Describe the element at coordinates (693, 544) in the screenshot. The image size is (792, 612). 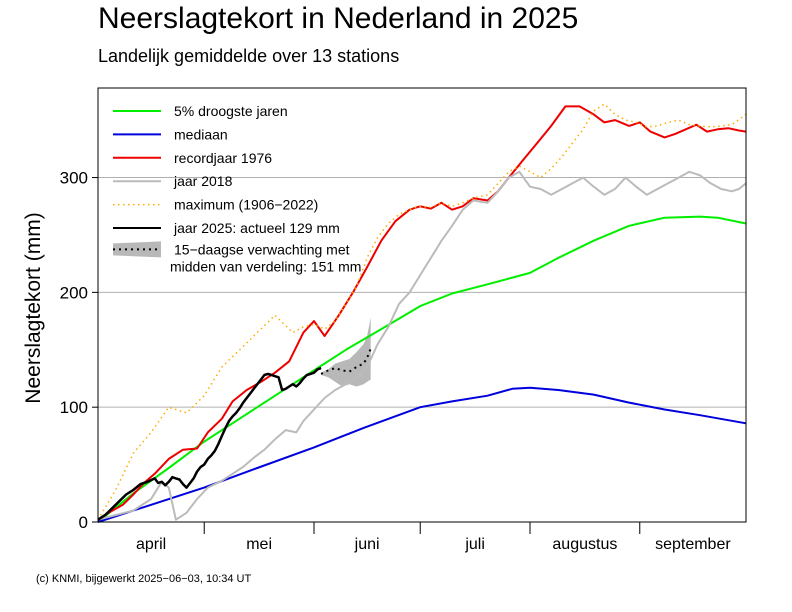
I see `month-label: september` at that location.